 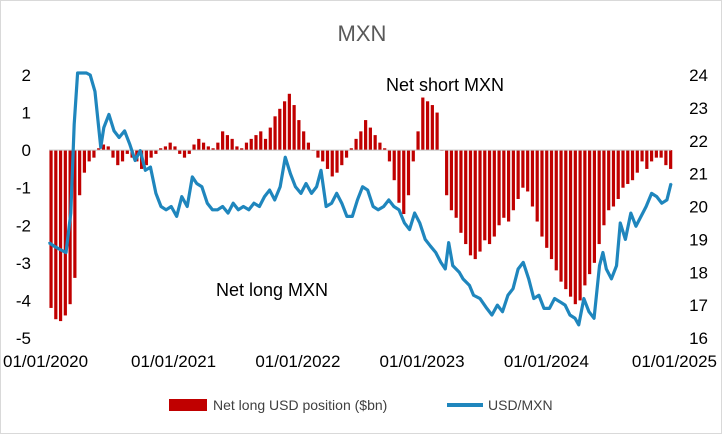 I want to click on annotation-net-long: Net long MXN, so click(x=272, y=290).